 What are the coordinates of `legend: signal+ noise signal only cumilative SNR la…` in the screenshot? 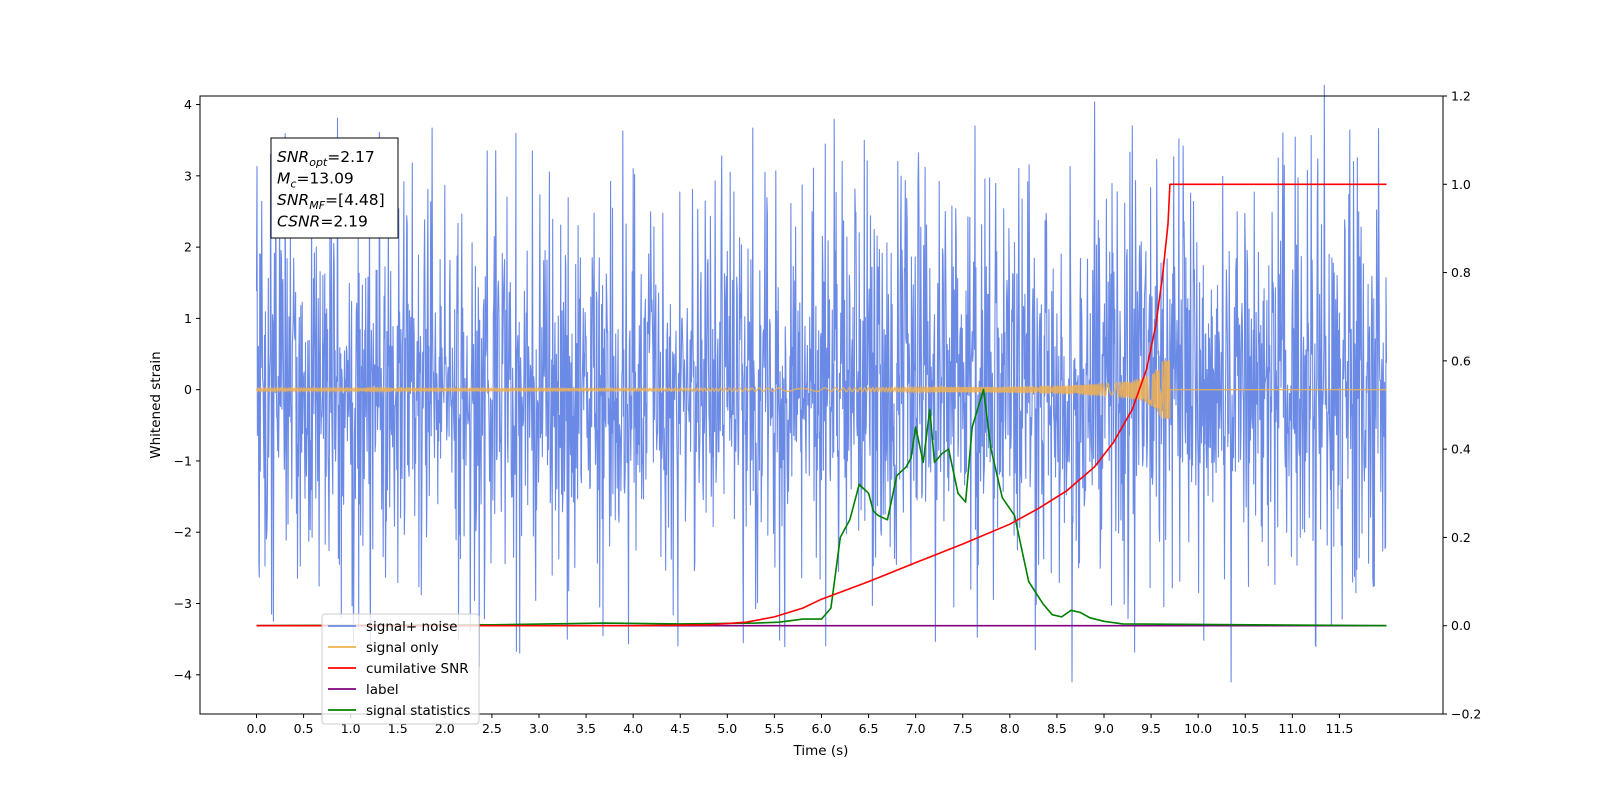 It's located at (400, 669).